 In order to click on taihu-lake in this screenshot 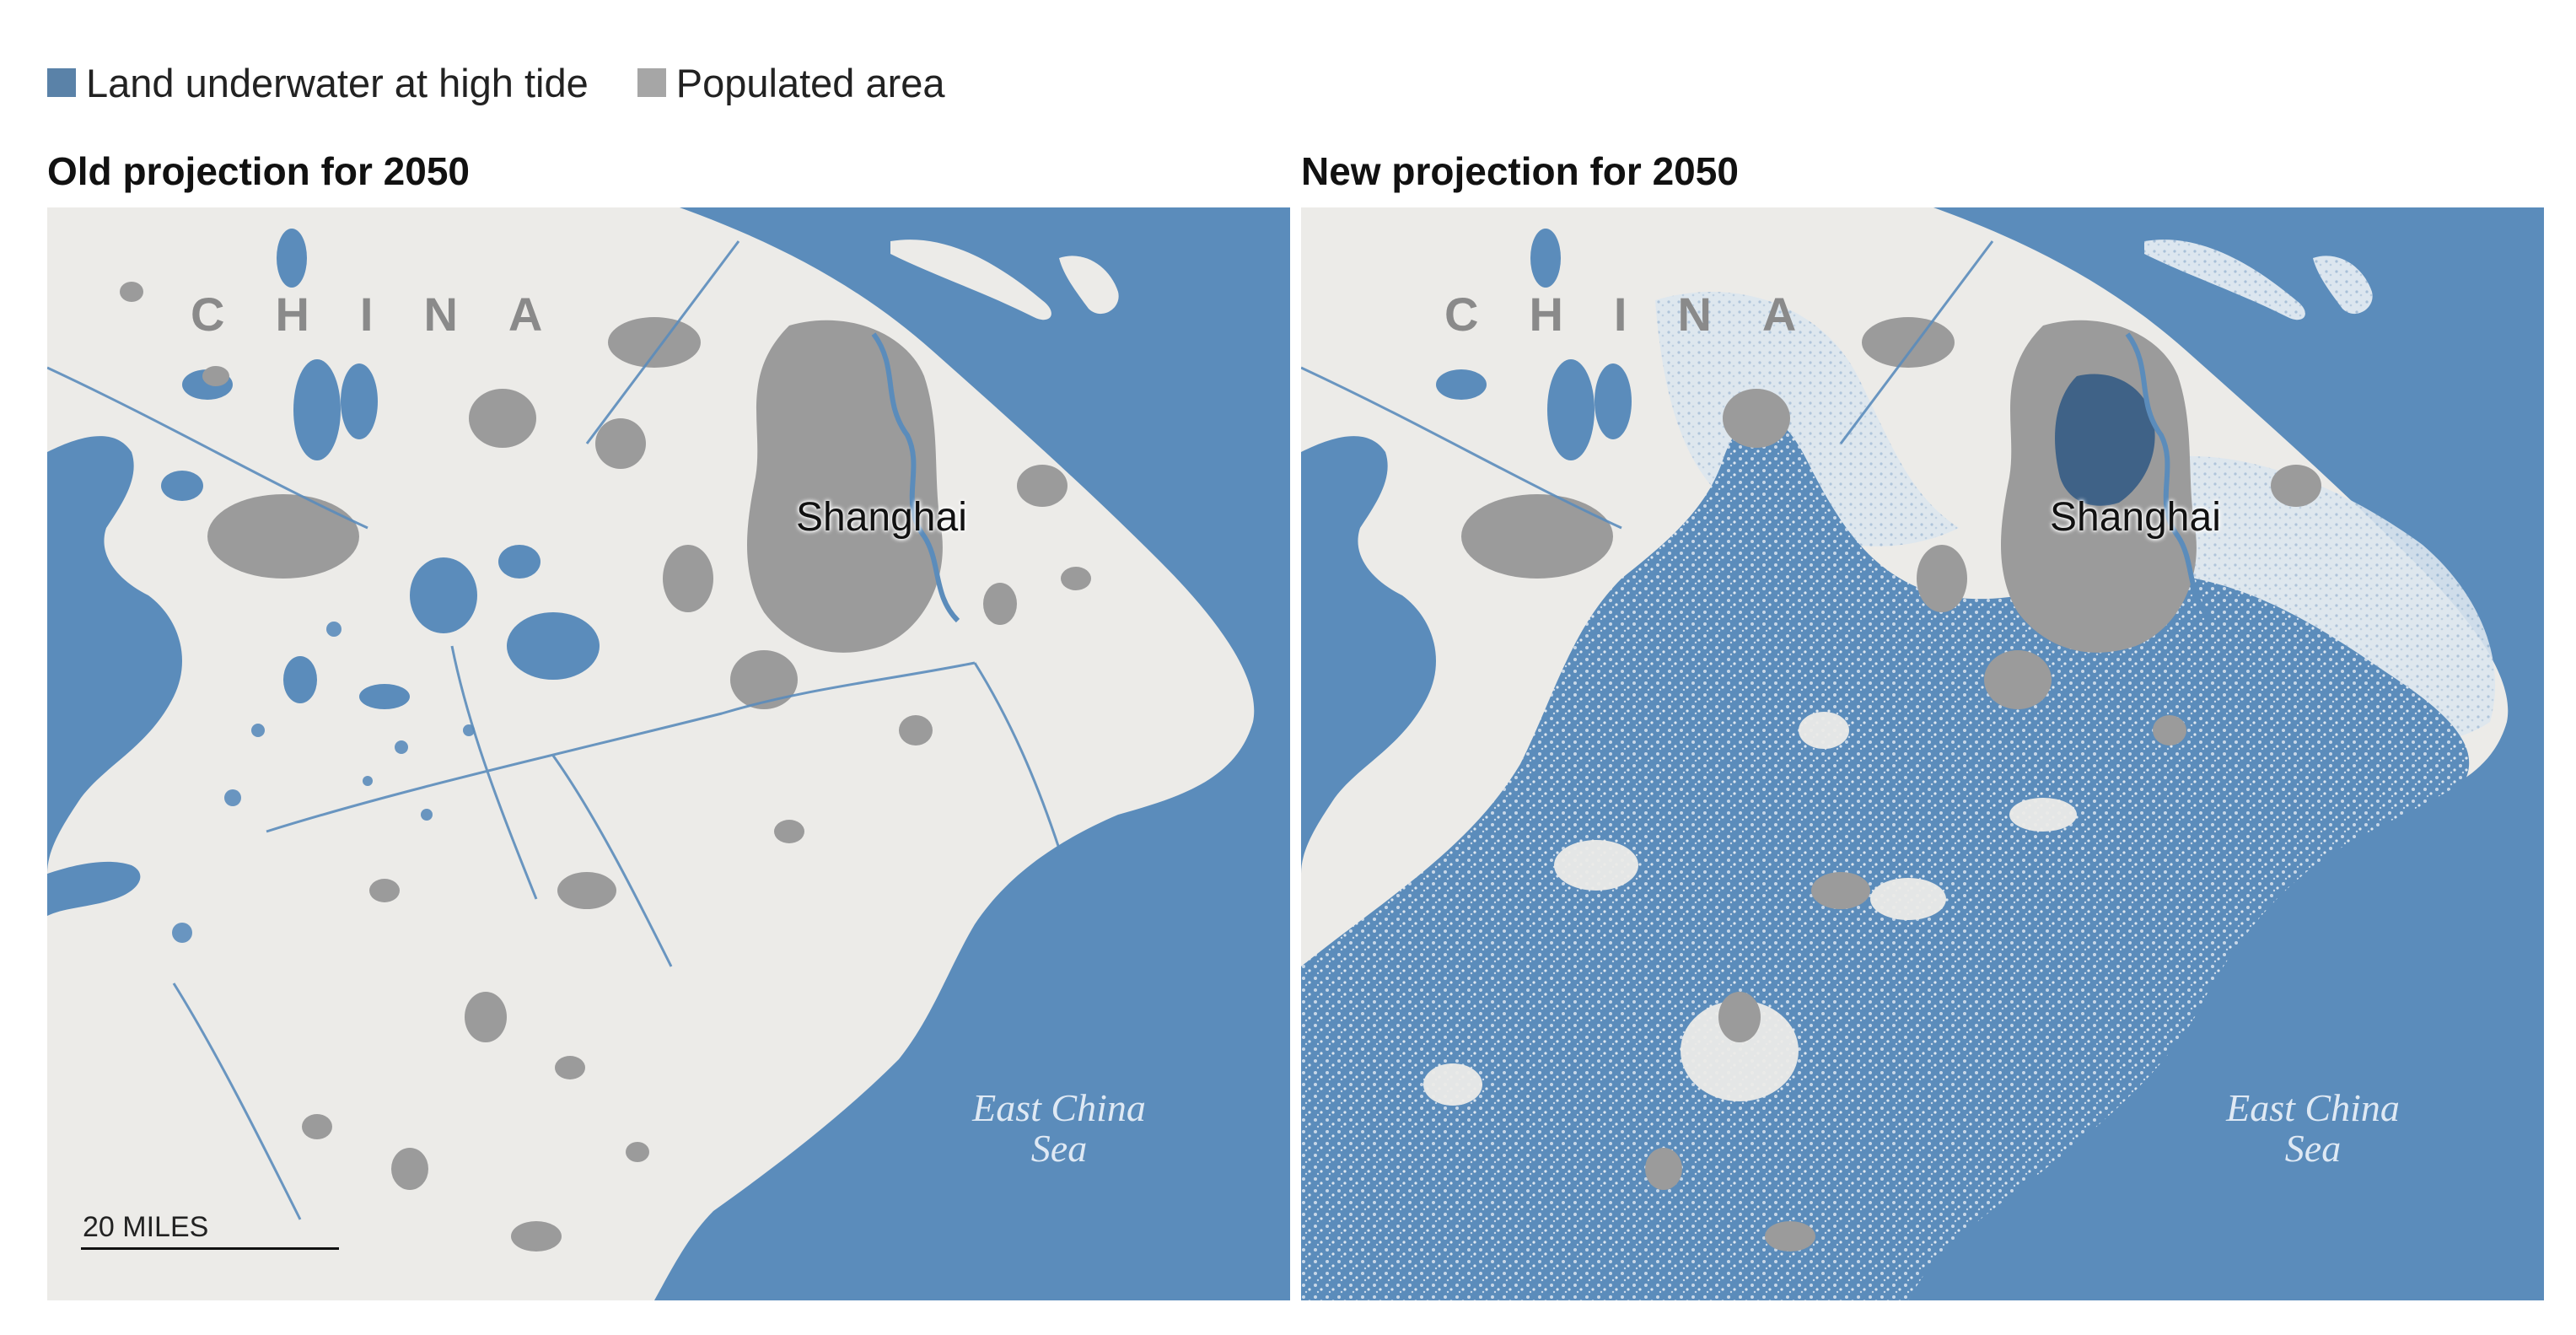, I will do `click(114, 655)`.